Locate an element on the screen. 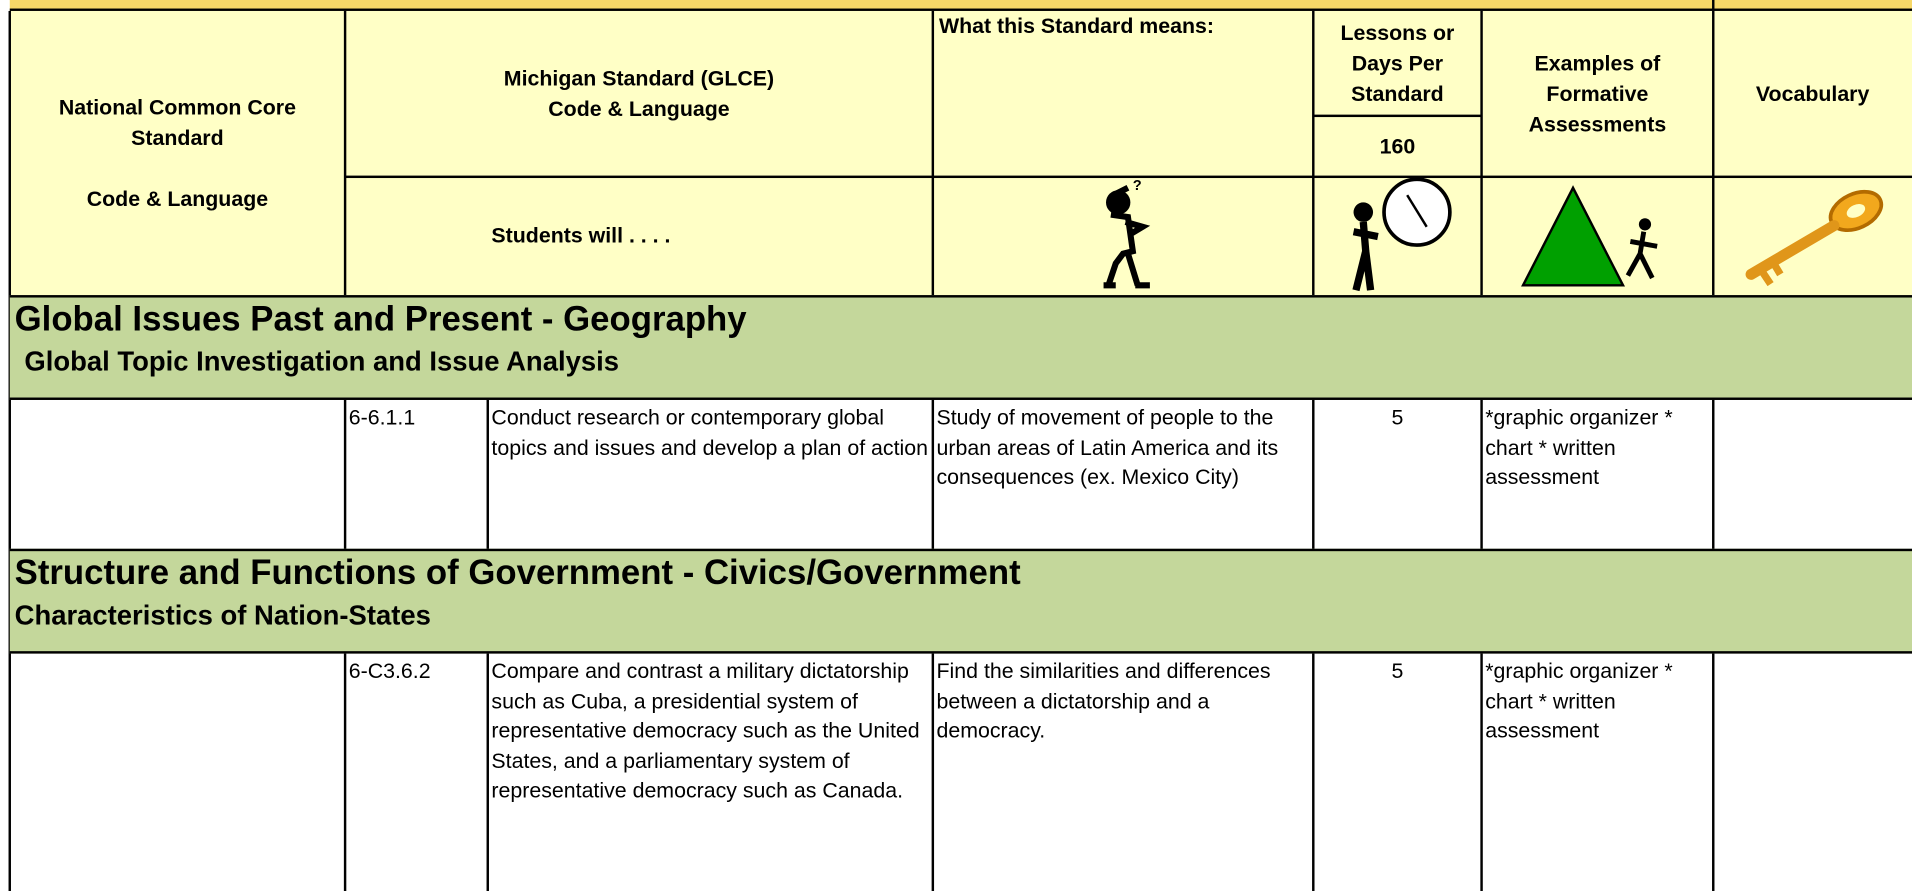 Image resolution: width=1912 pixels, height=891 pixels. header-students-will: Students will . . . . is located at coordinates (639, 236).